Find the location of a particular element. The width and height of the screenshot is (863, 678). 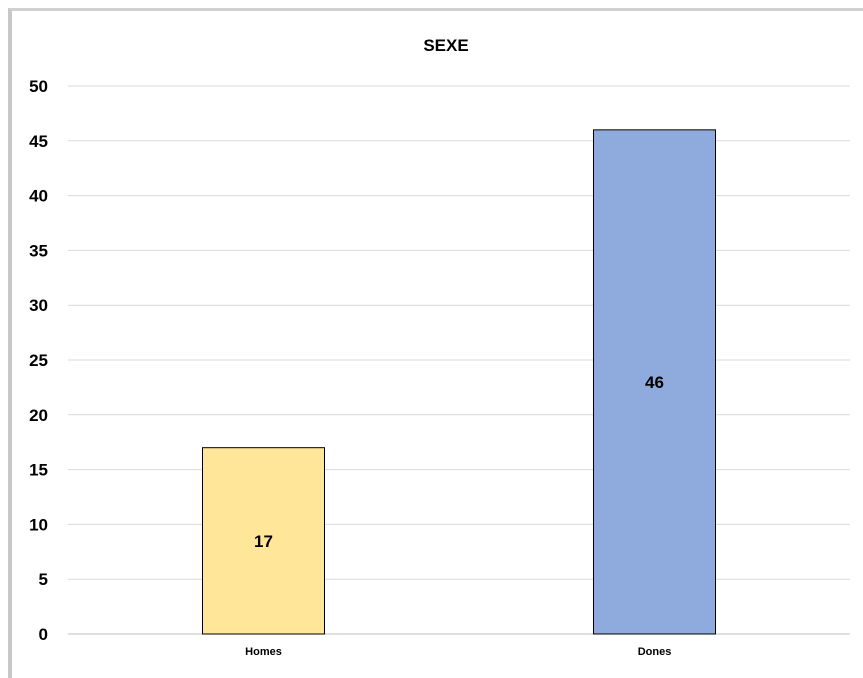

y-tick-label: 40 is located at coordinates (38, 196).